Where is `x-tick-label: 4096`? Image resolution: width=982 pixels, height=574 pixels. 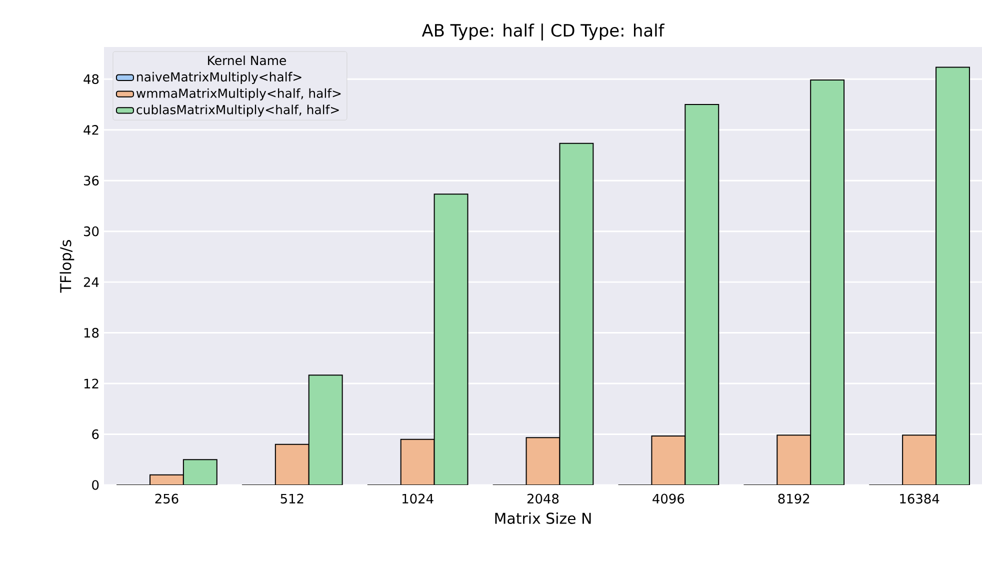 x-tick-label: 4096 is located at coordinates (668, 499).